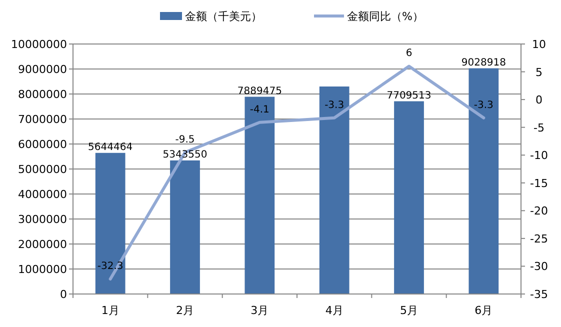 Image resolution: width=561 pixels, height=327 pixels. What do you see at coordinates (42, 119) in the screenshot?
I see `y-tick-label: 7000000` at bounding box center [42, 119].